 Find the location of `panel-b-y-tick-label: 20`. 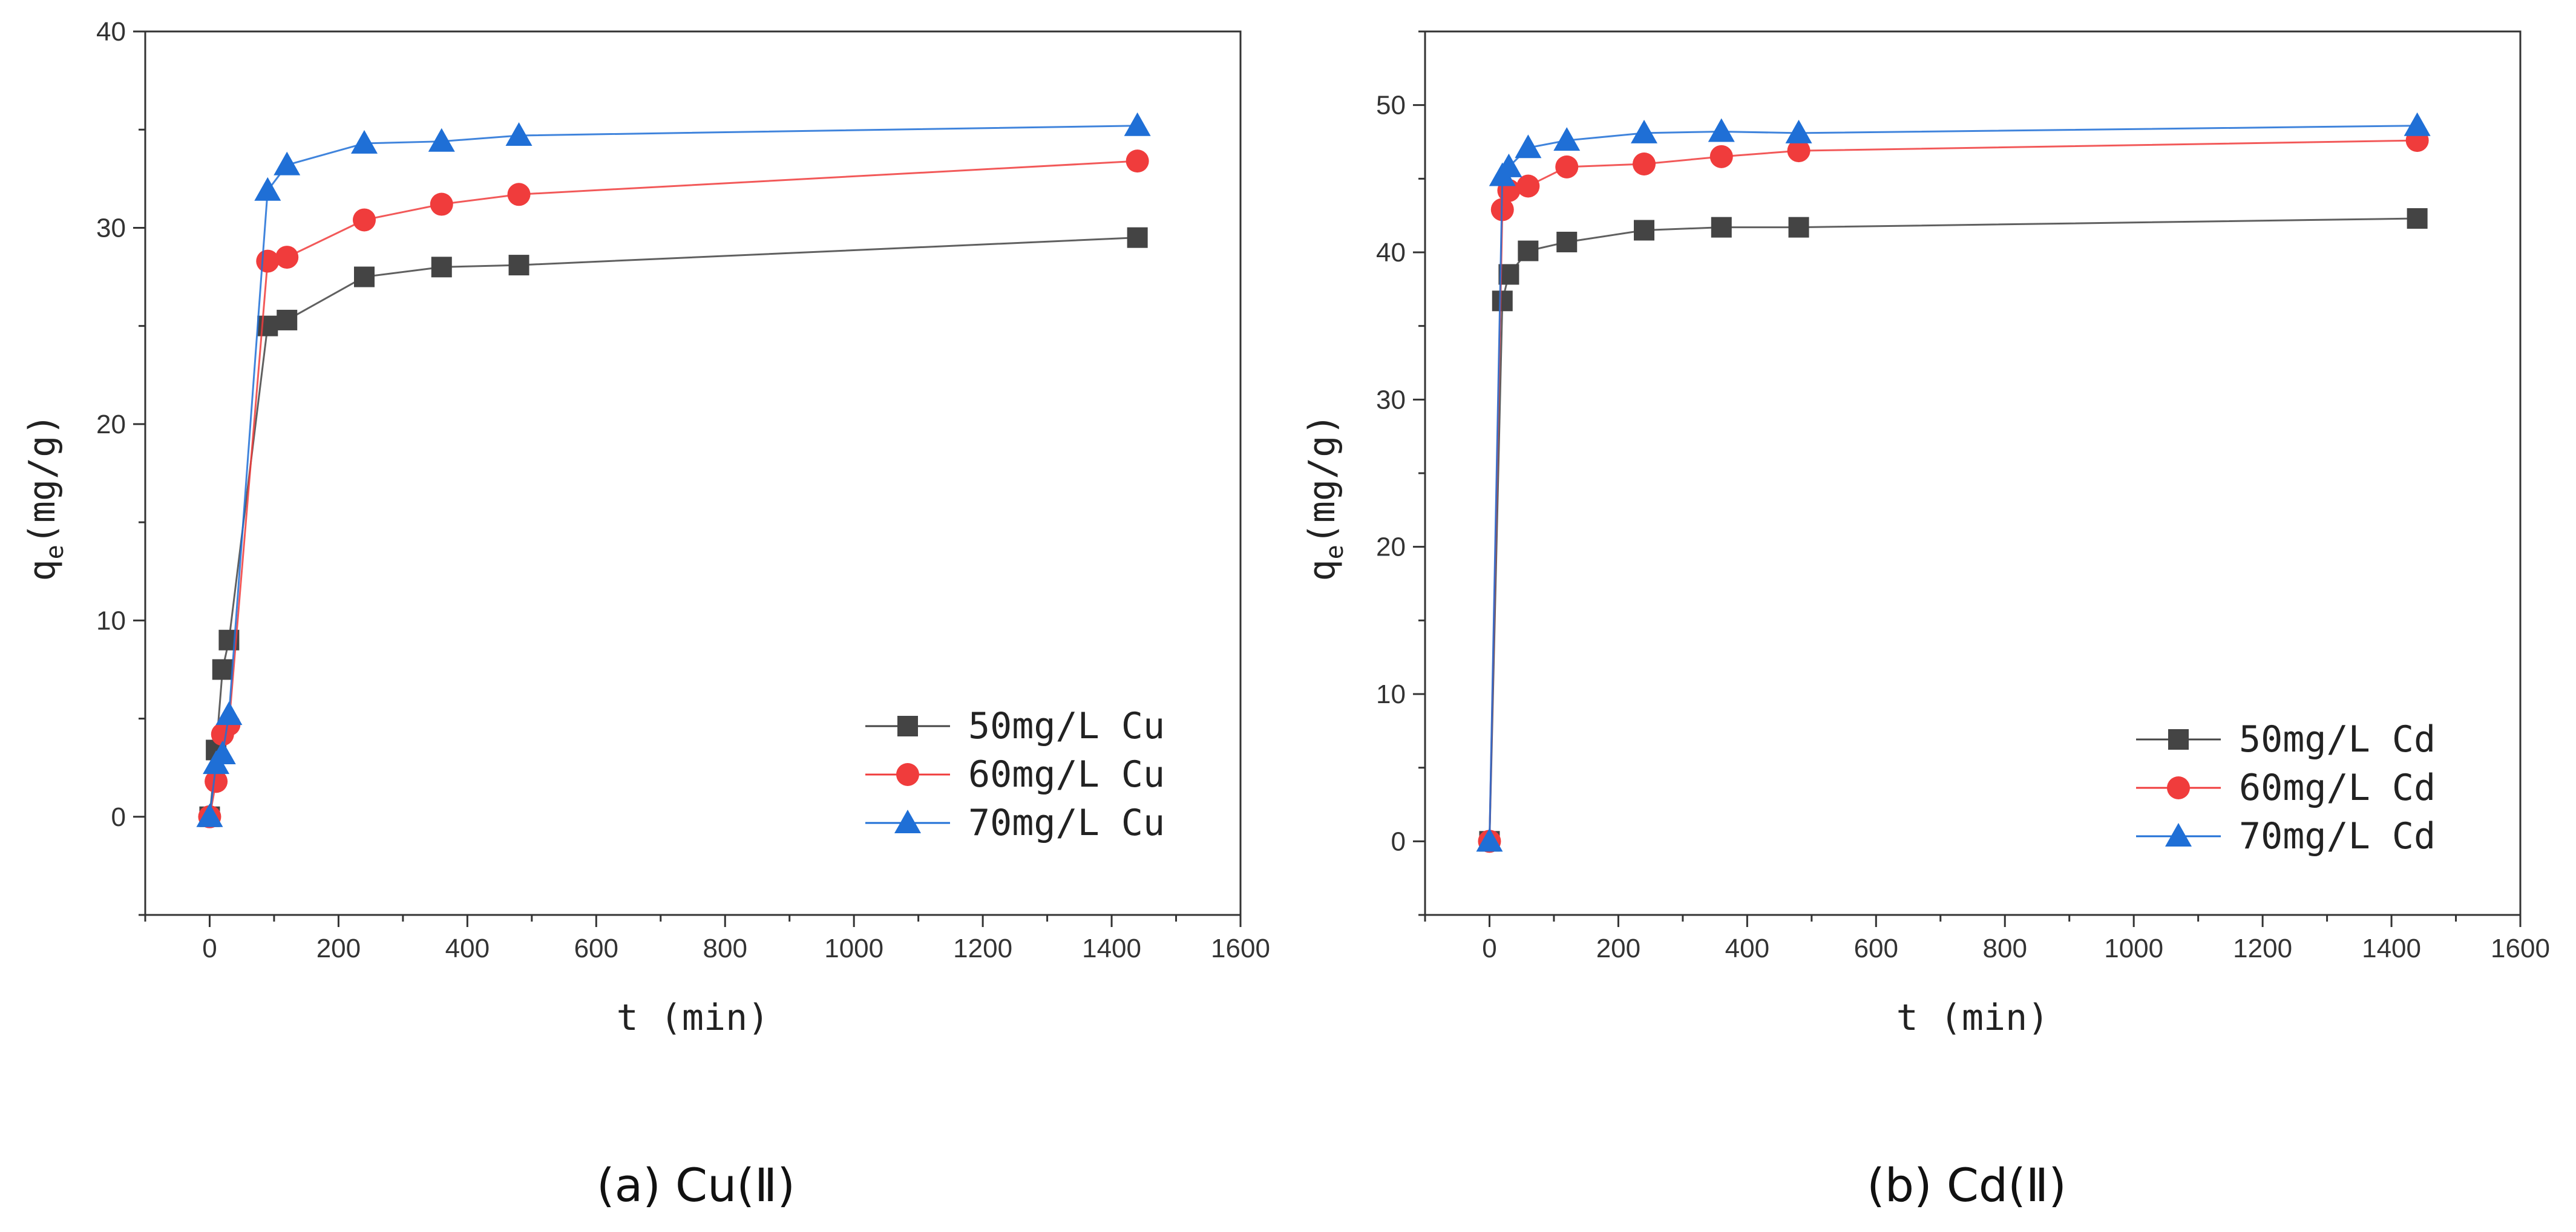

panel-b-y-tick-label: 20 is located at coordinates (1391, 547).